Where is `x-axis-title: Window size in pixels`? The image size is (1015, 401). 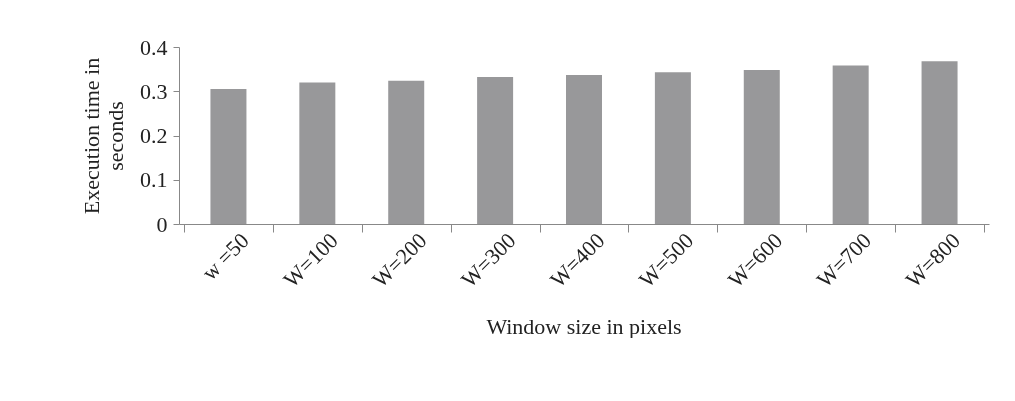 x-axis-title: Window size in pixels is located at coordinates (584, 326).